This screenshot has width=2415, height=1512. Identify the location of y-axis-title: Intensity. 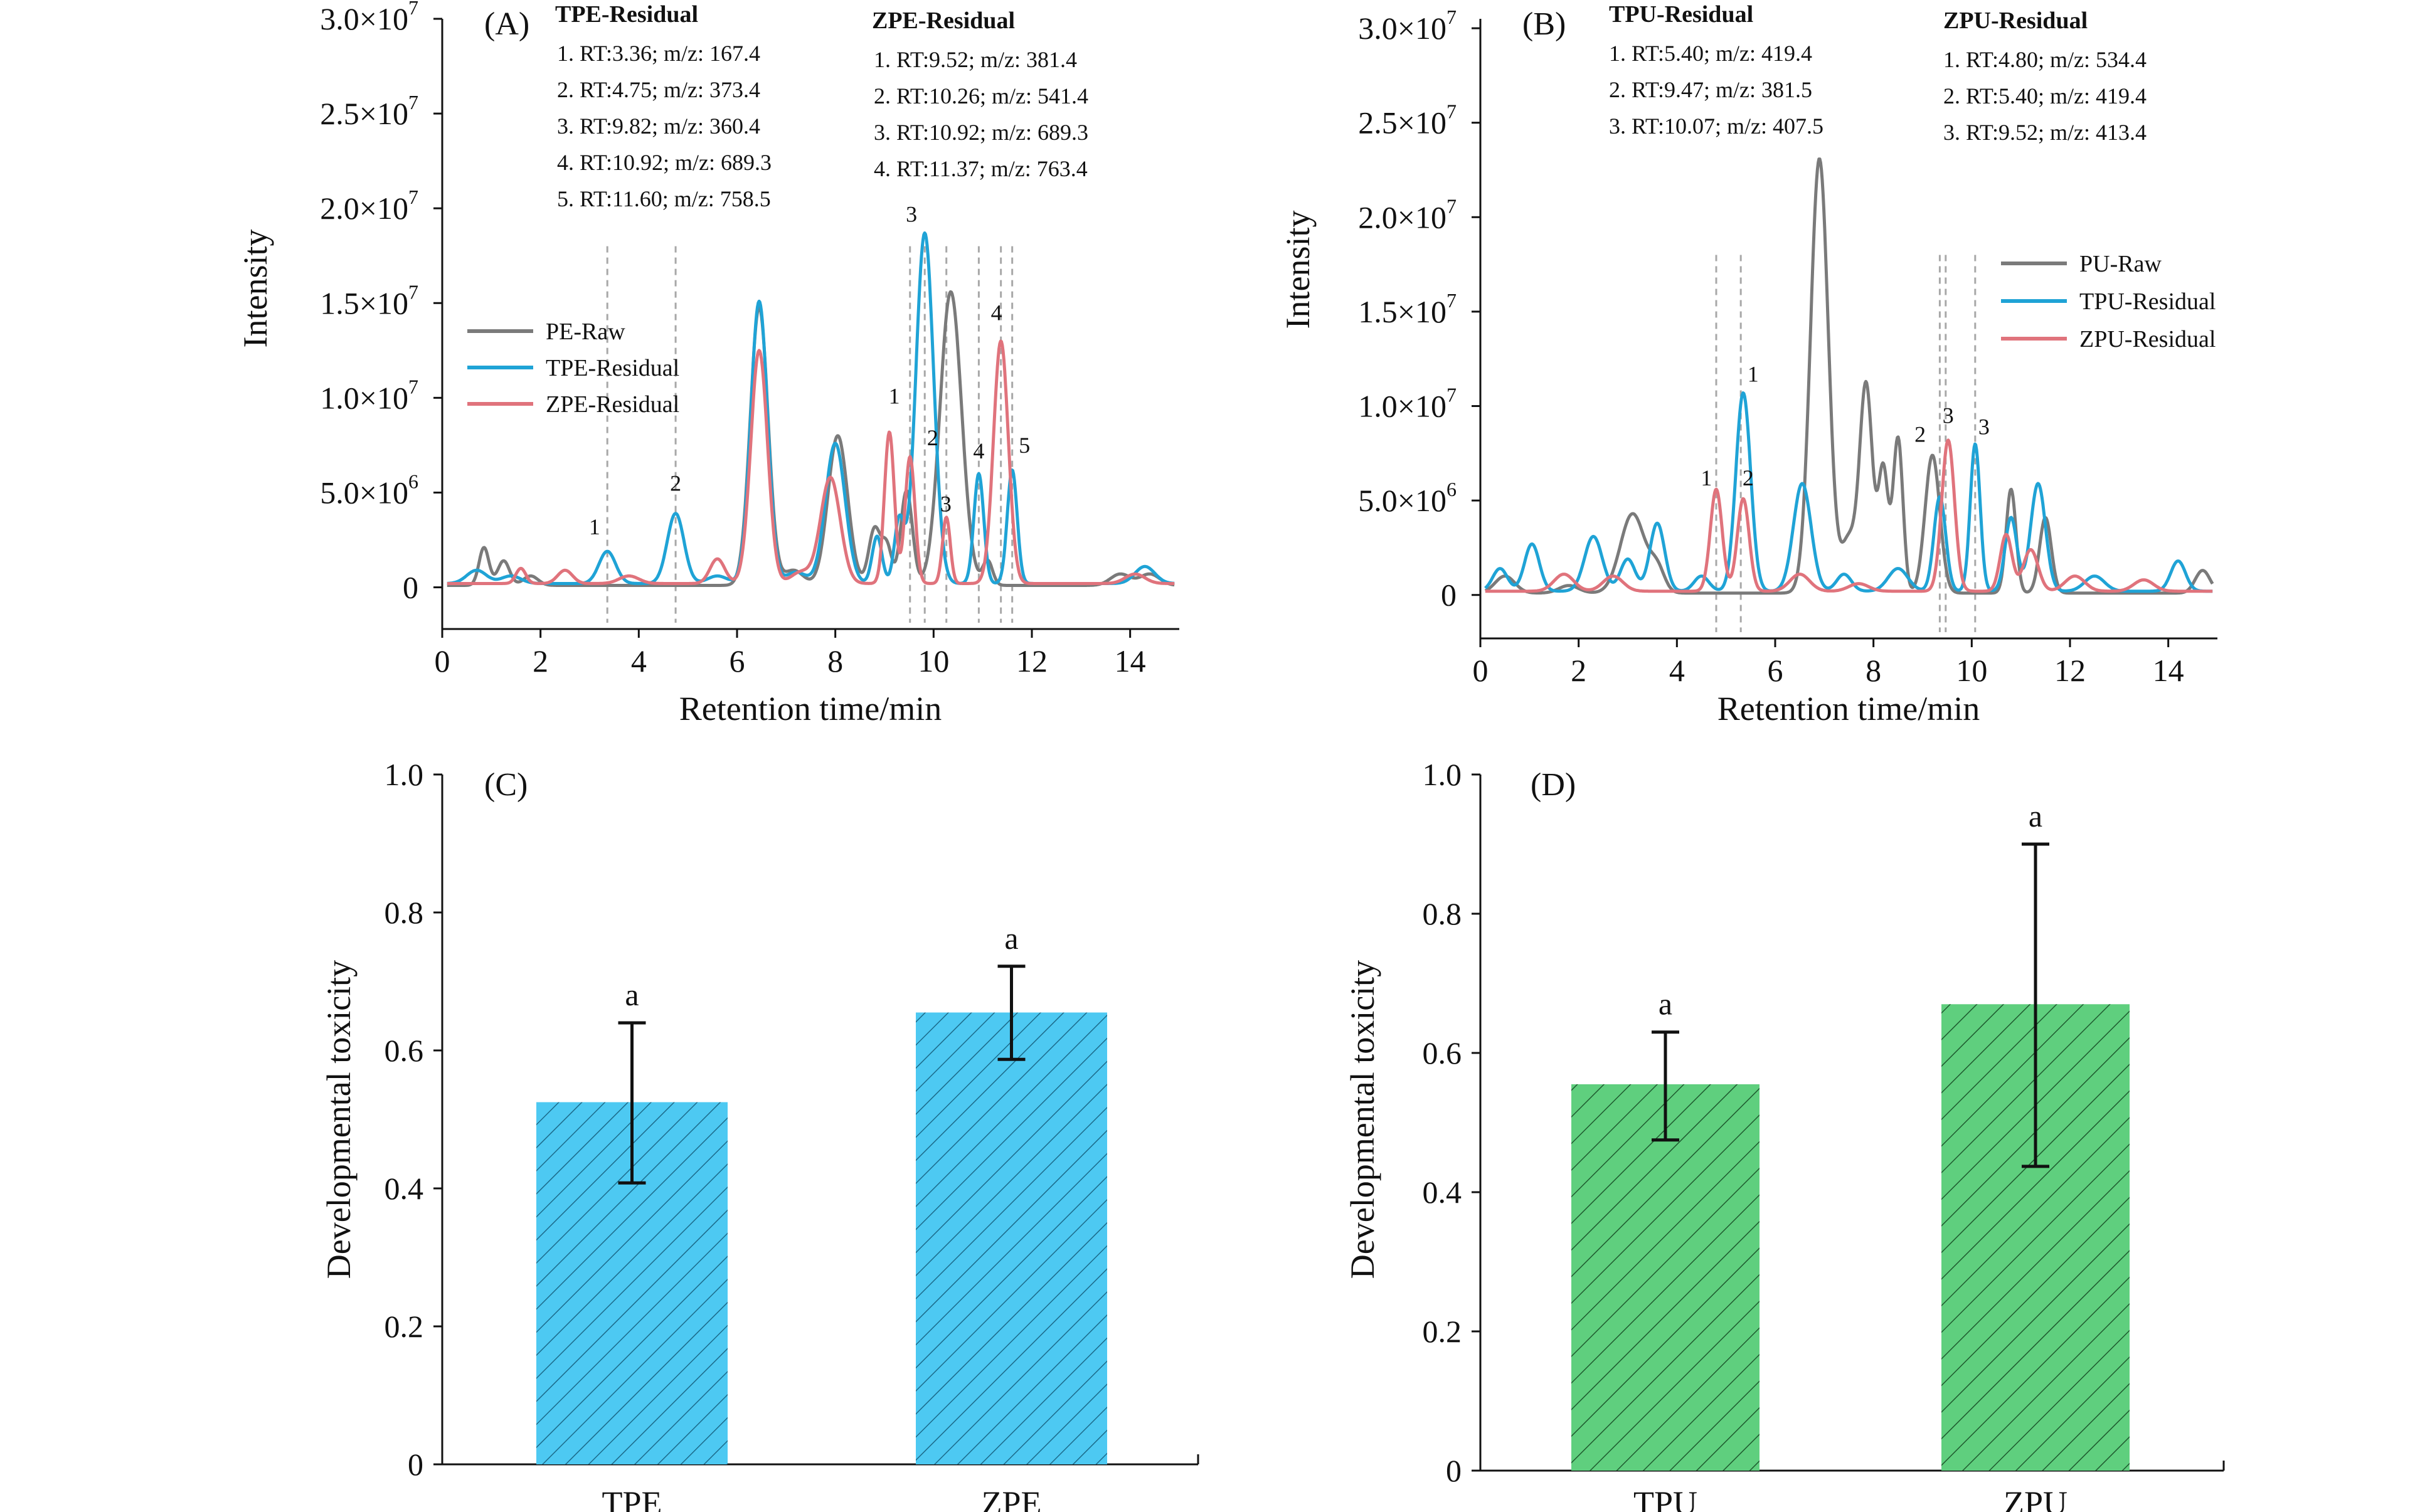
(1298, 270).